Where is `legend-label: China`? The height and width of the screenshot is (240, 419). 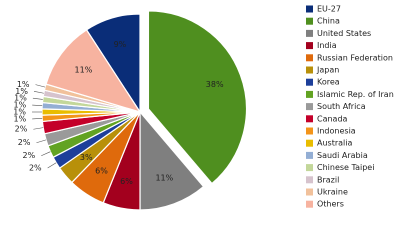
legend-label: China is located at coordinates (328, 21).